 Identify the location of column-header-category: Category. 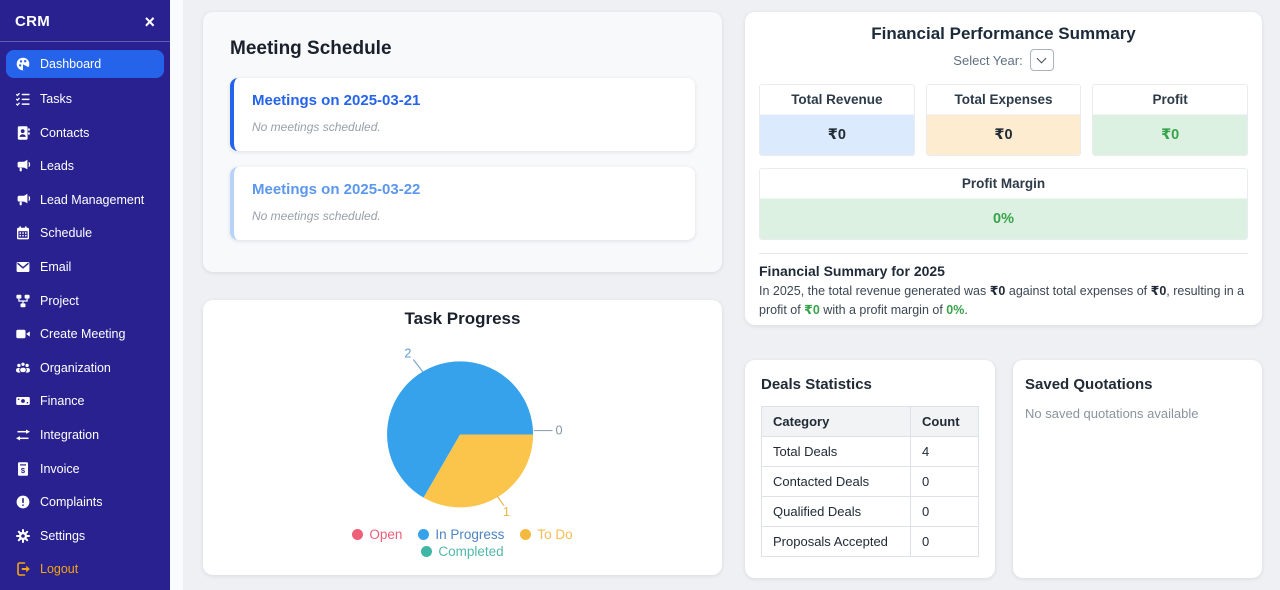
(836, 421).